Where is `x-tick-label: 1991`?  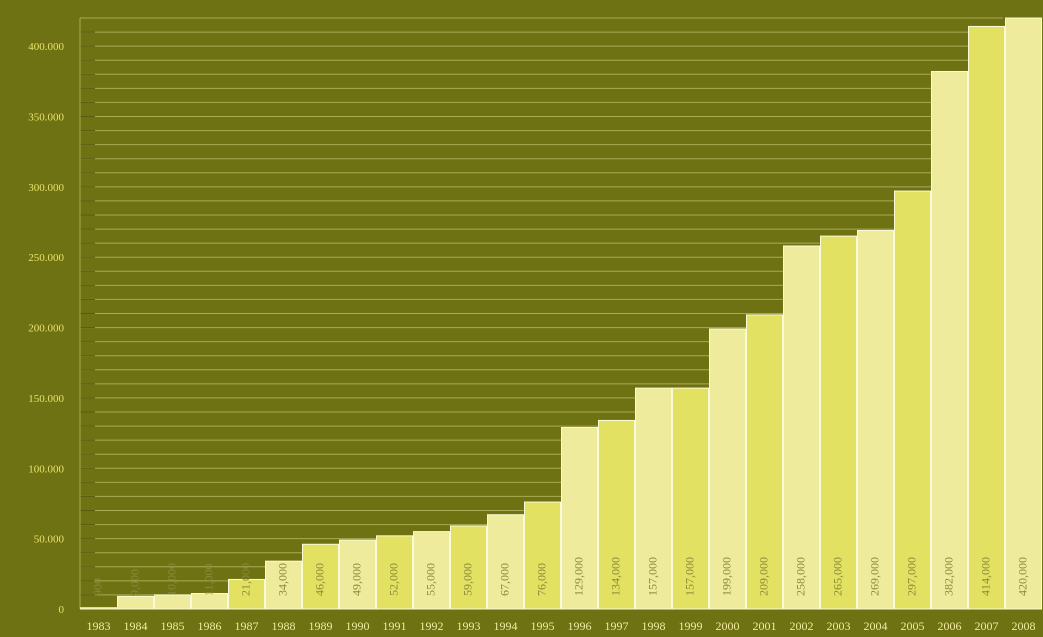
x-tick-label: 1991 is located at coordinates (395, 625).